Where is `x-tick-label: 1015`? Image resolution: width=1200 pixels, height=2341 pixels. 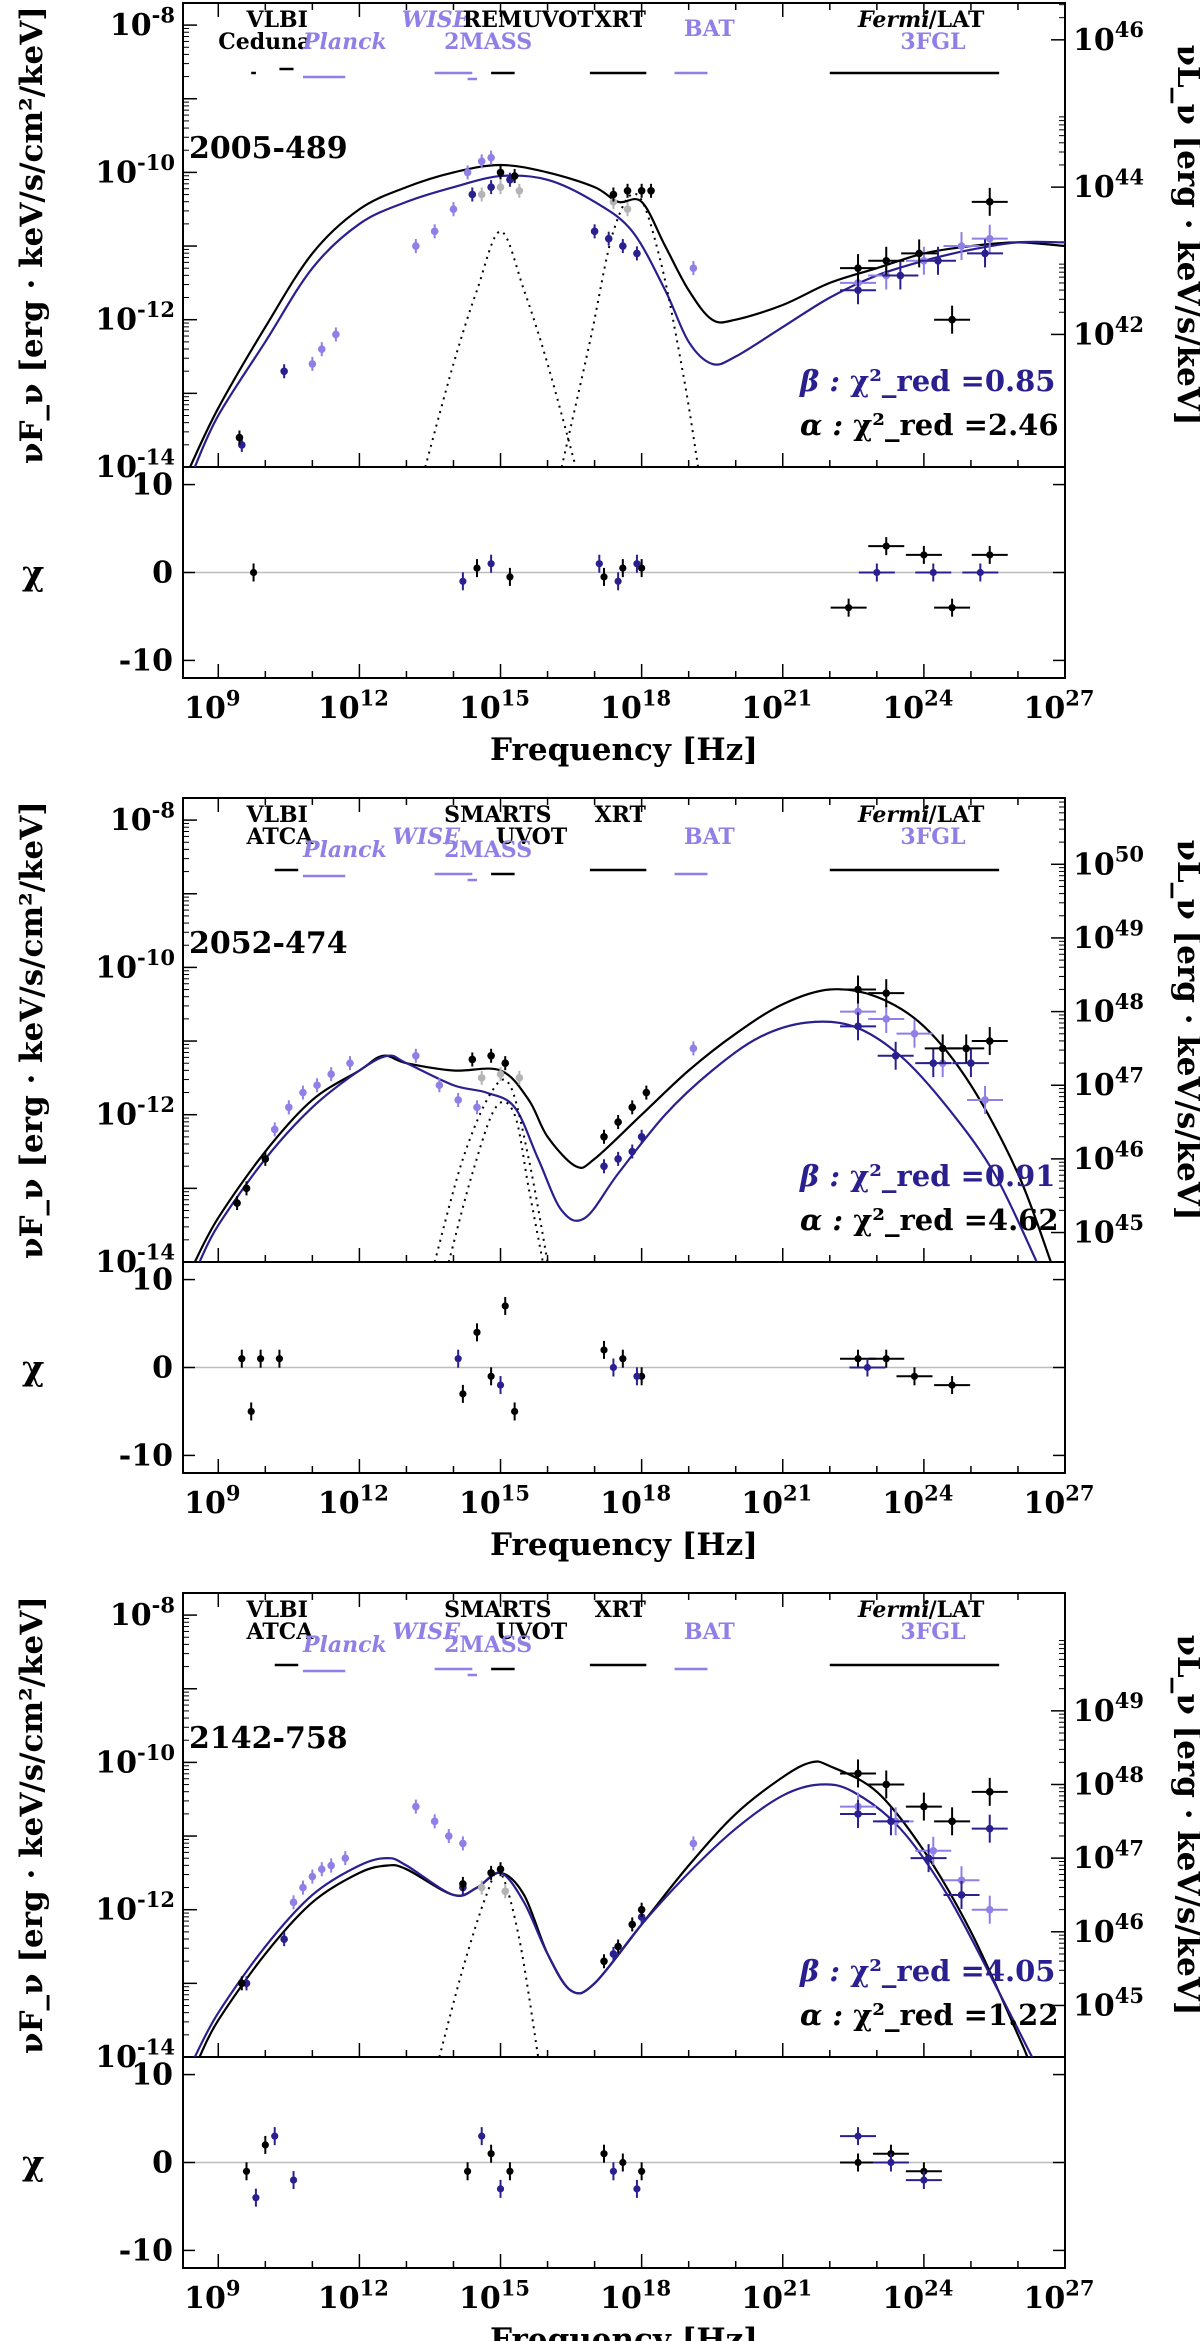
x-tick-label: 1015 is located at coordinates (494, 705).